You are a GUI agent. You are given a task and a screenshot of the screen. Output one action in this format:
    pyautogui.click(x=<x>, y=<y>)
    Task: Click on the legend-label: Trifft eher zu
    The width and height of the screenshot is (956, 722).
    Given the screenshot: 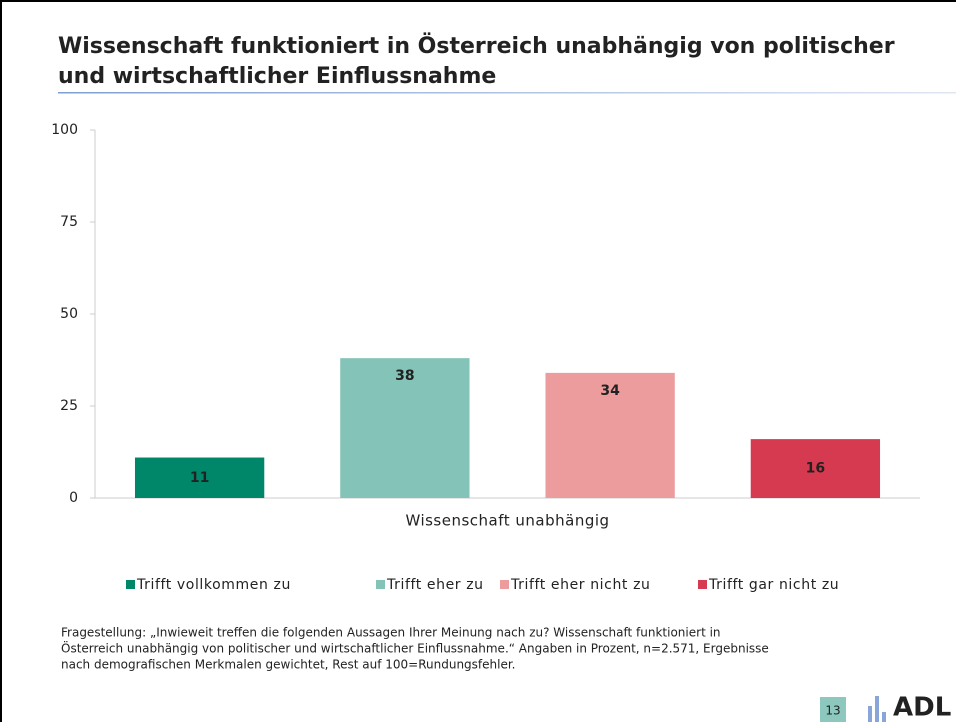 What is the action you would take?
    pyautogui.click(x=435, y=585)
    